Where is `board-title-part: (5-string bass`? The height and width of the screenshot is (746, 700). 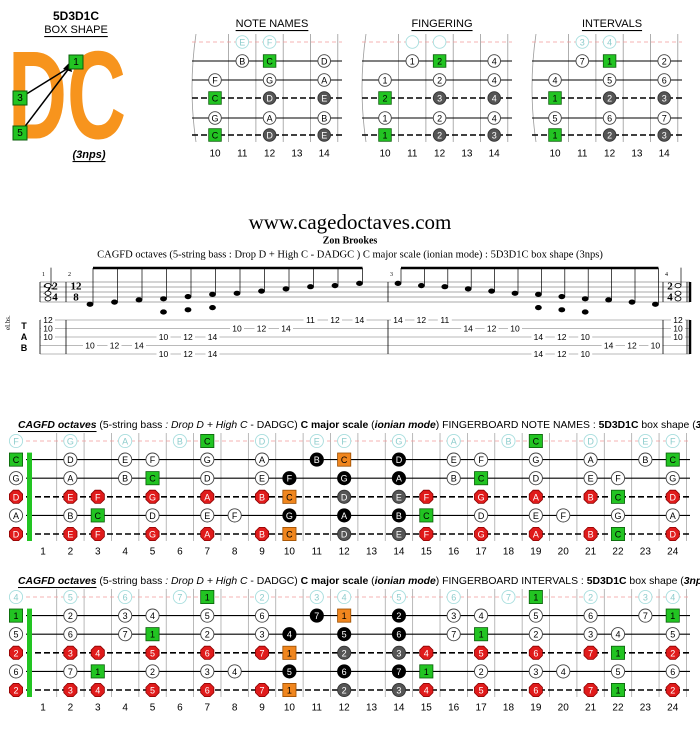
board-title-part: (5-string bass is located at coordinates (131, 581).